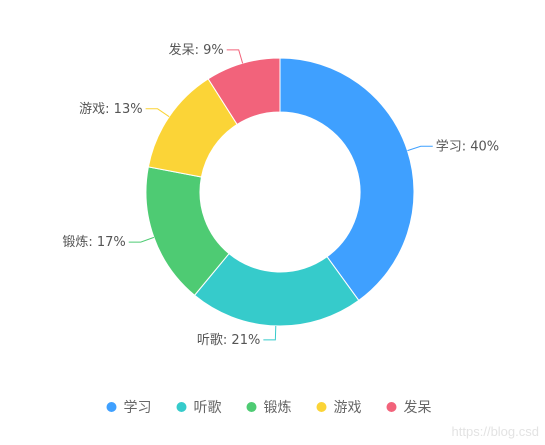 The image size is (545, 445). Describe the element at coordinates (270, 333) in the screenshot. I see `leader-line-听歌` at that location.